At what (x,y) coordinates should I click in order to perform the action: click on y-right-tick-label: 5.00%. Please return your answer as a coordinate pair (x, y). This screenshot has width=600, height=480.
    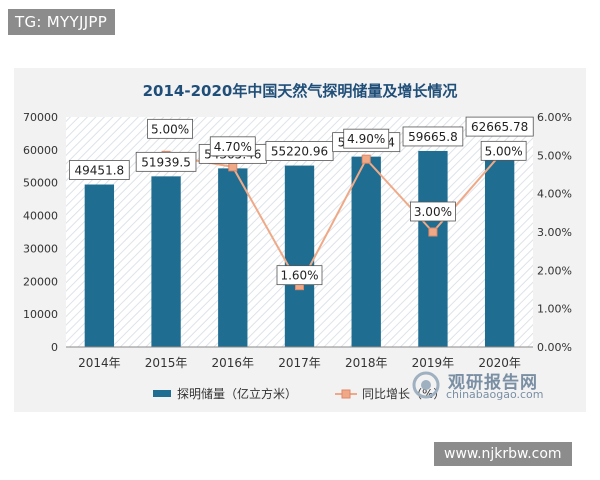
    Looking at the image, I should click on (554, 155).